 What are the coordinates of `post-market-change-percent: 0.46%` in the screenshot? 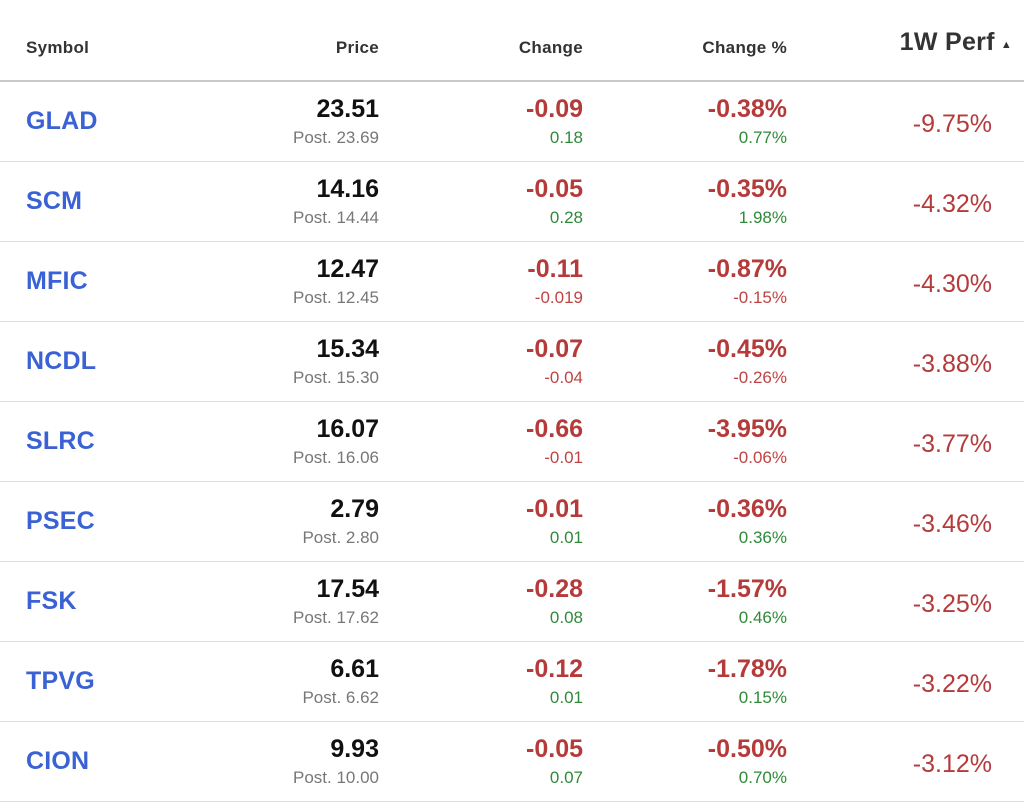 It's located at (762, 617).